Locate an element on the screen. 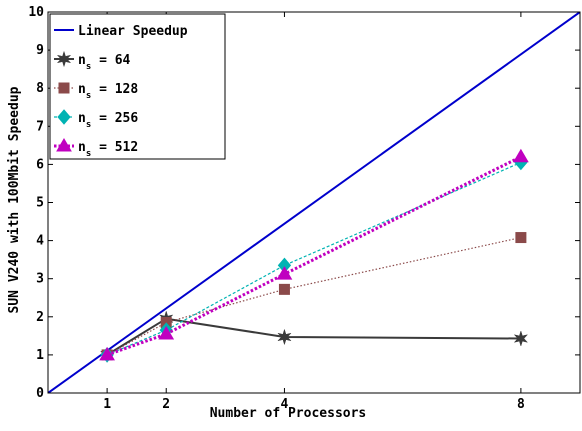  y-tick-label: 3 is located at coordinates (40, 279).